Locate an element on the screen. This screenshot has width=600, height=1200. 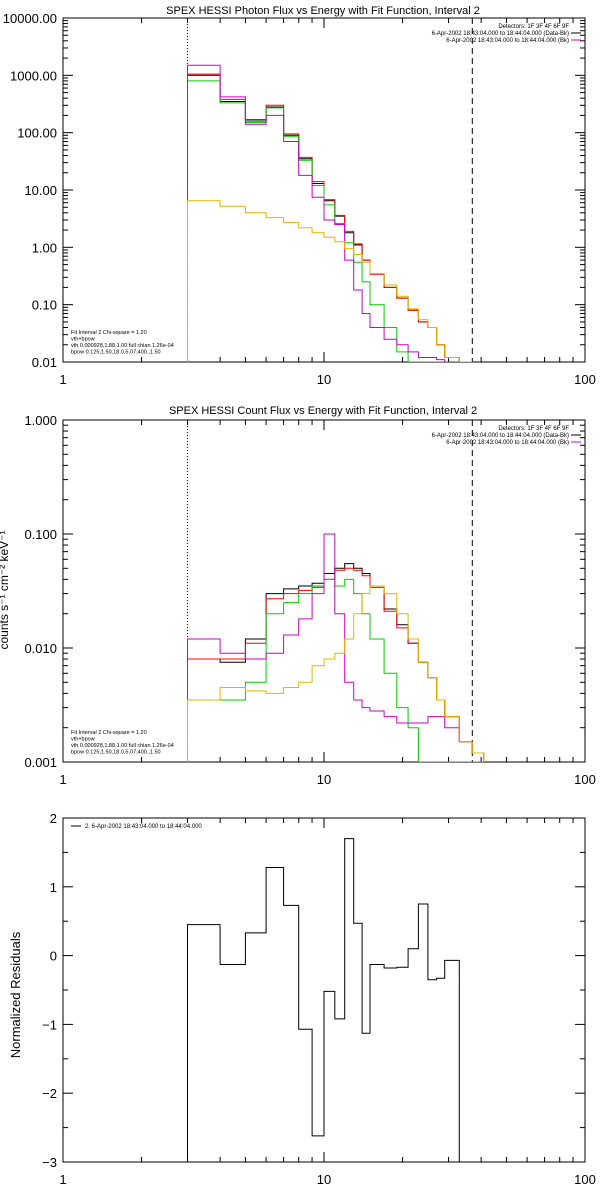
y-tick-label: 1000.00 is located at coordinates (33, 75).